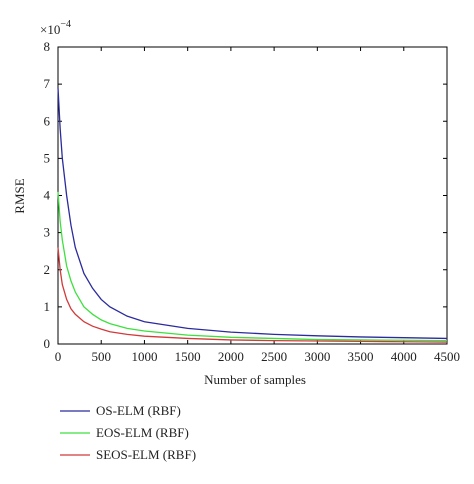 The width and height of the screenshot is (474, 484). I want to click on x-tick-label: 3000, so click(317, 356).